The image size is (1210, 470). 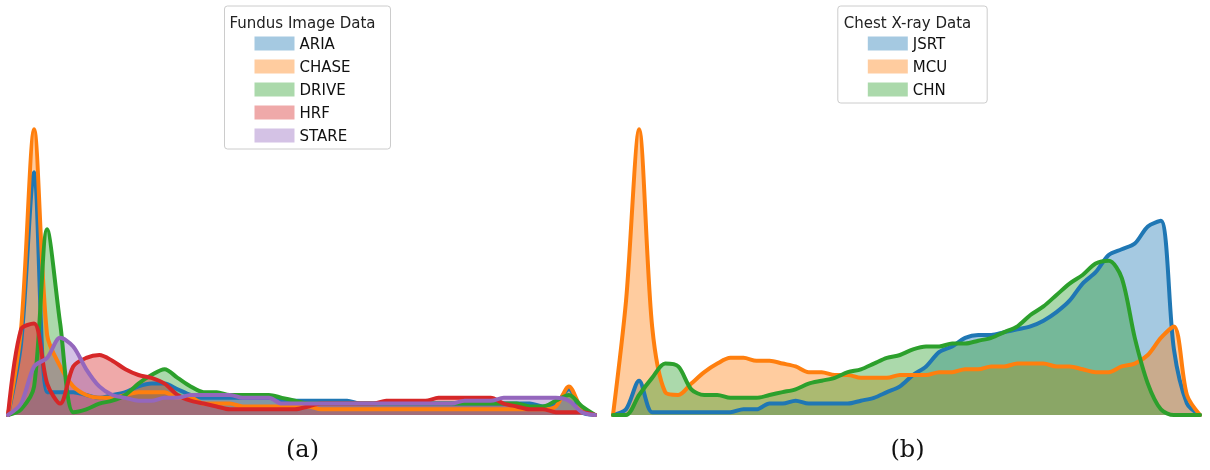 What do you see at coordinates (930, 66) in the screenshot?
I see `legend-label: MCU` at bounding box center [930, 66].